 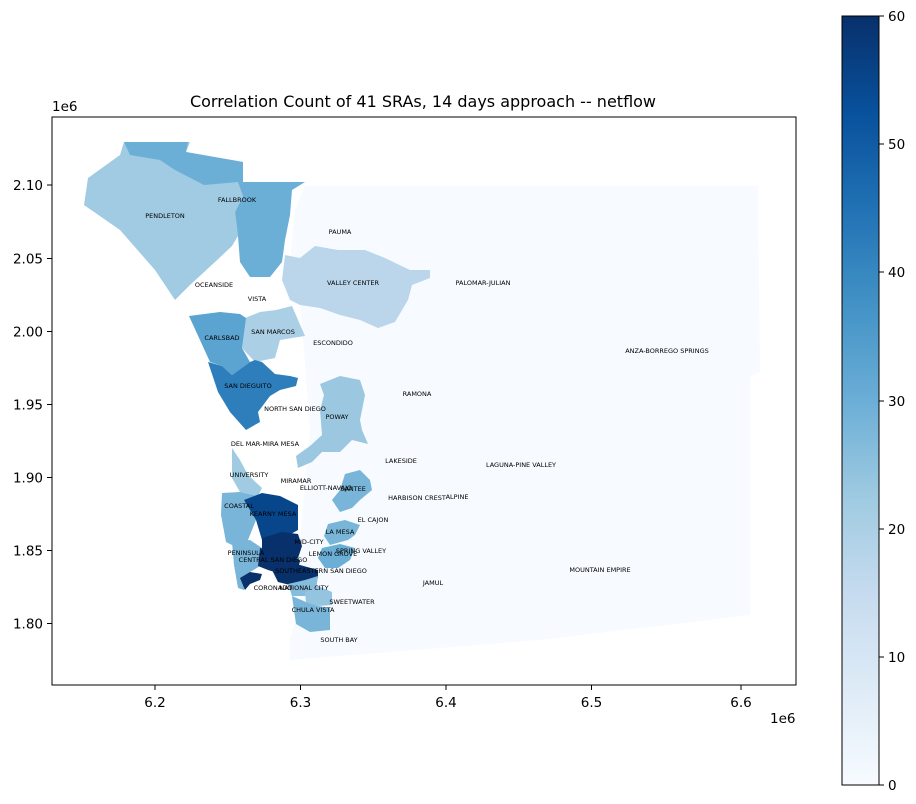 I want to click on region-shape-kearny-mesa, so click(x=271, y=516).